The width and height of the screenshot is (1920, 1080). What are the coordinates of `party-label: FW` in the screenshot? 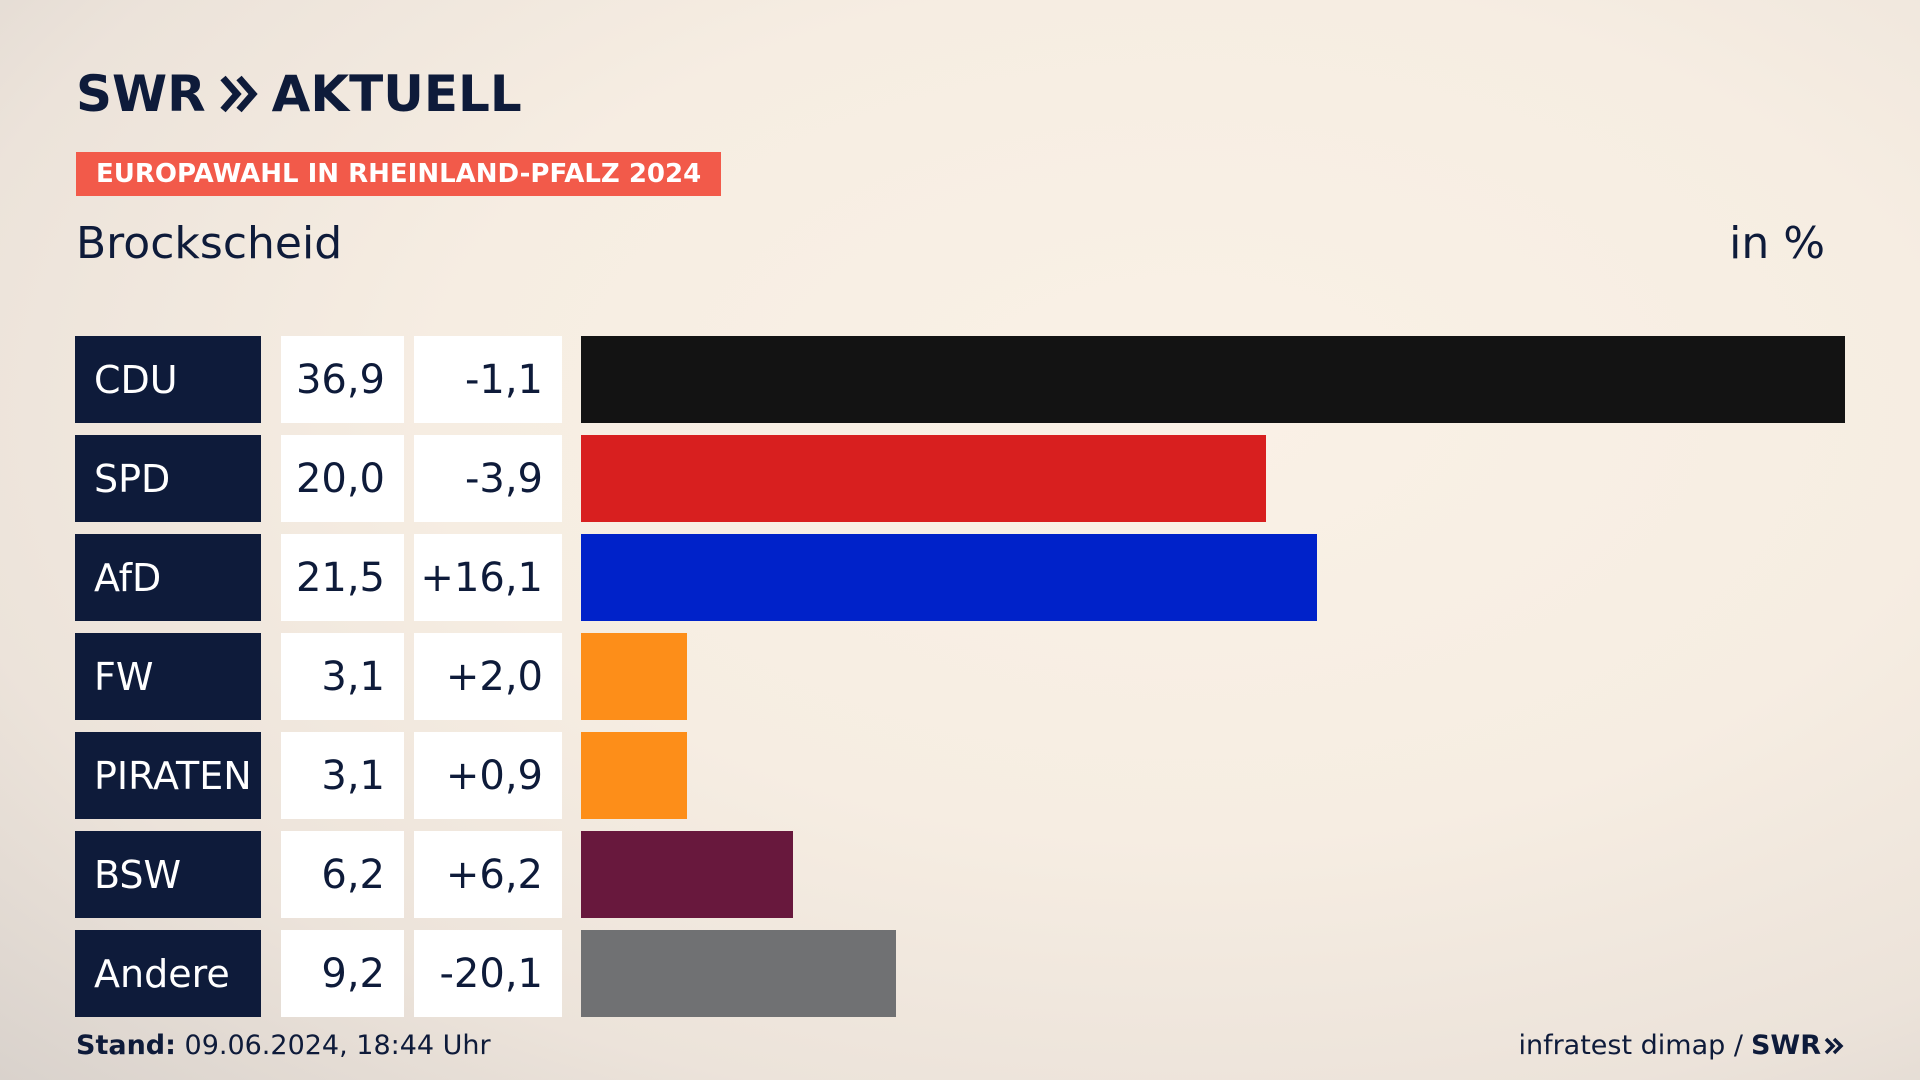 It's located at (168, 676).